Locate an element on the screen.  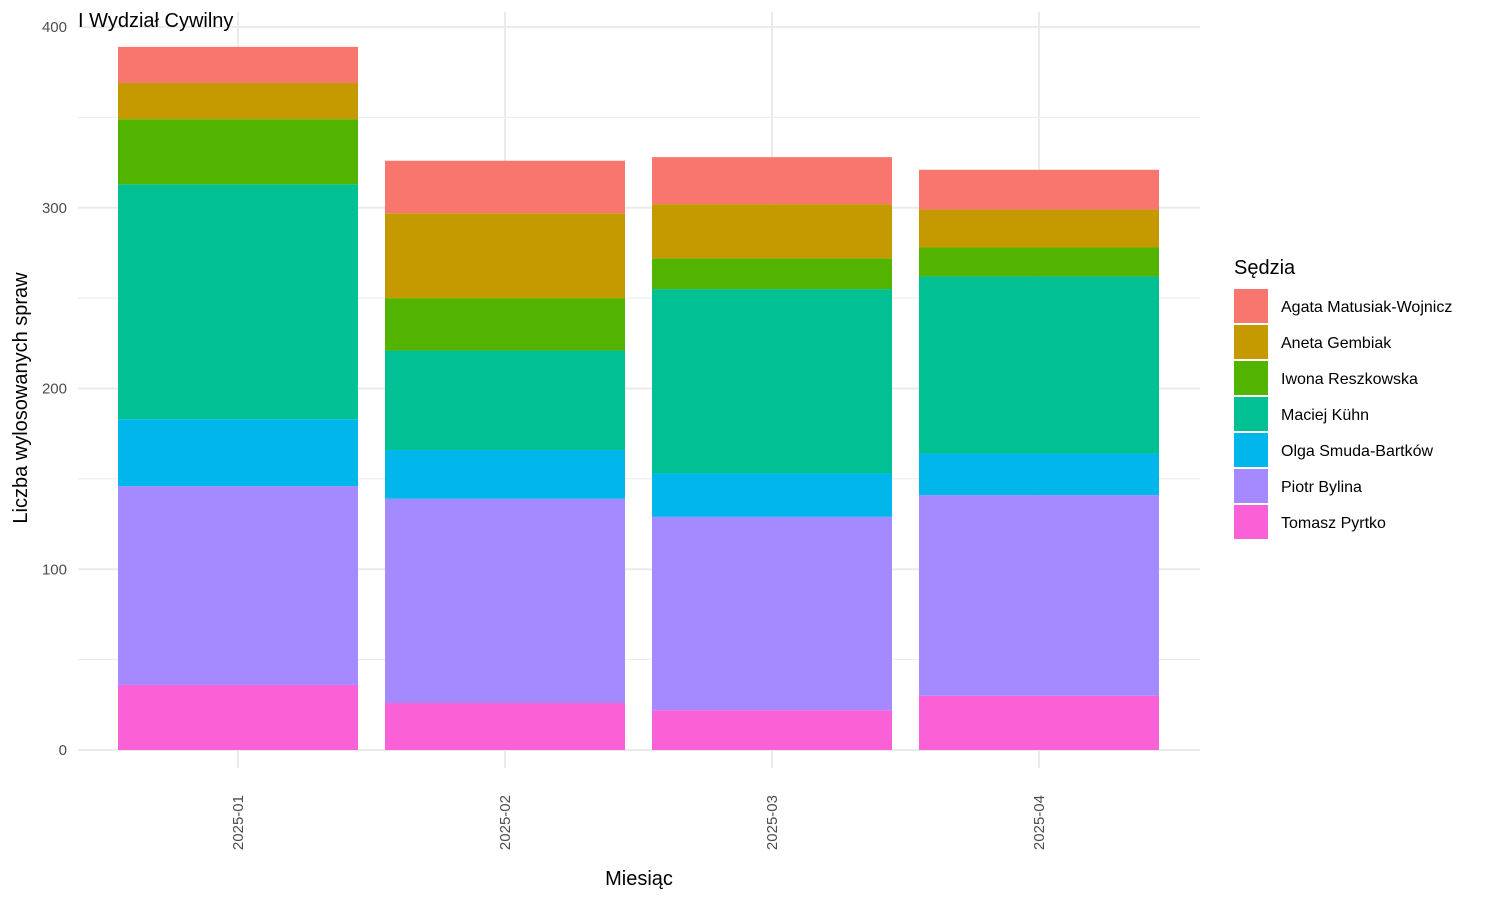
x-tick-label: 2025-04 is located at coordinates (1039, 822).